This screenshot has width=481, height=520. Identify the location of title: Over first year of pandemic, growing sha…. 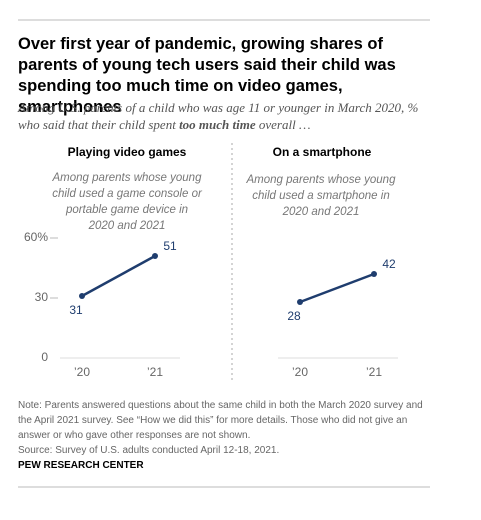
(207, 75).